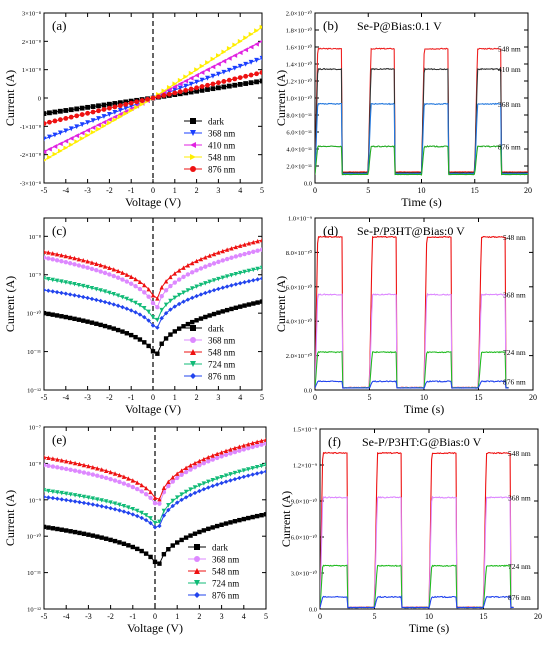 The width and height of the screenshot is (550, 645). I want to click on x-tick-label: 20, so click(533, 397).